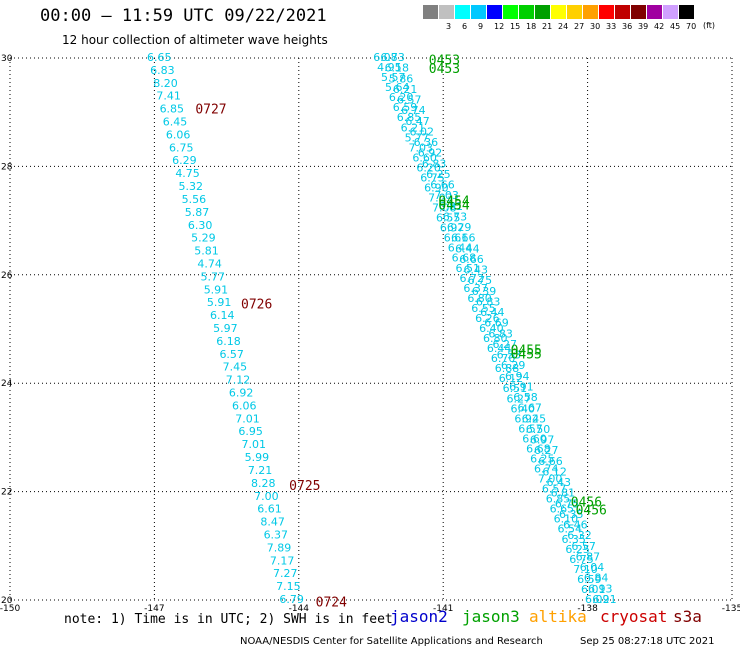 Image resolution: width=740 pixels, height=650 pixels. I want to click on legend-altika: altika, so click(558, 616).